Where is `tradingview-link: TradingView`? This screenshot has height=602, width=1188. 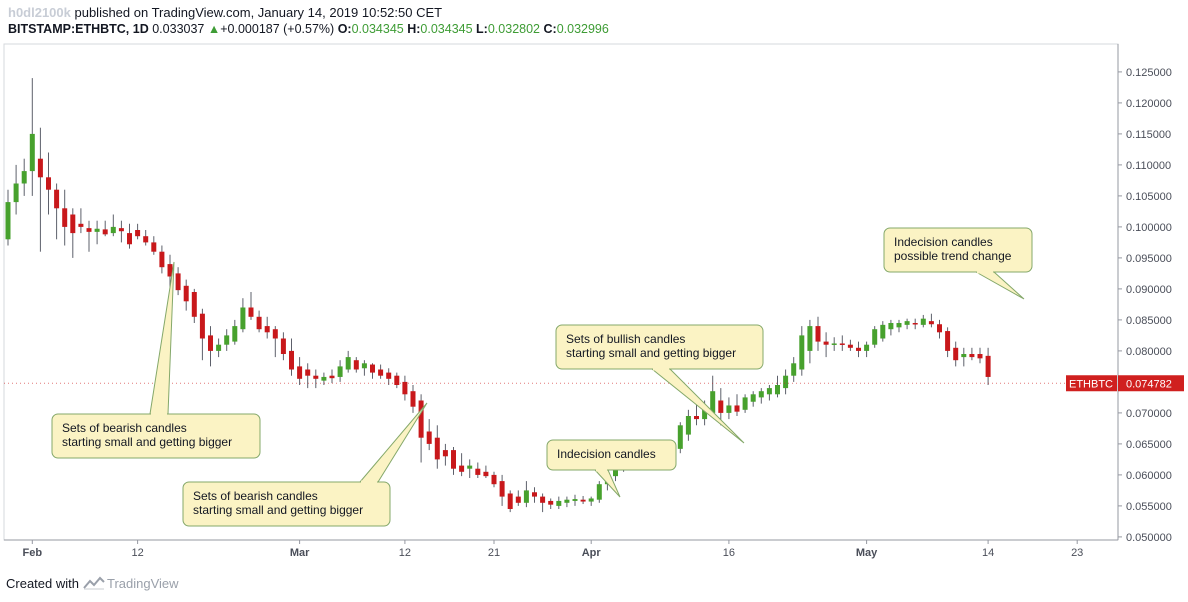
tradingview-link: TradingView is located at coordinates (142, 583).